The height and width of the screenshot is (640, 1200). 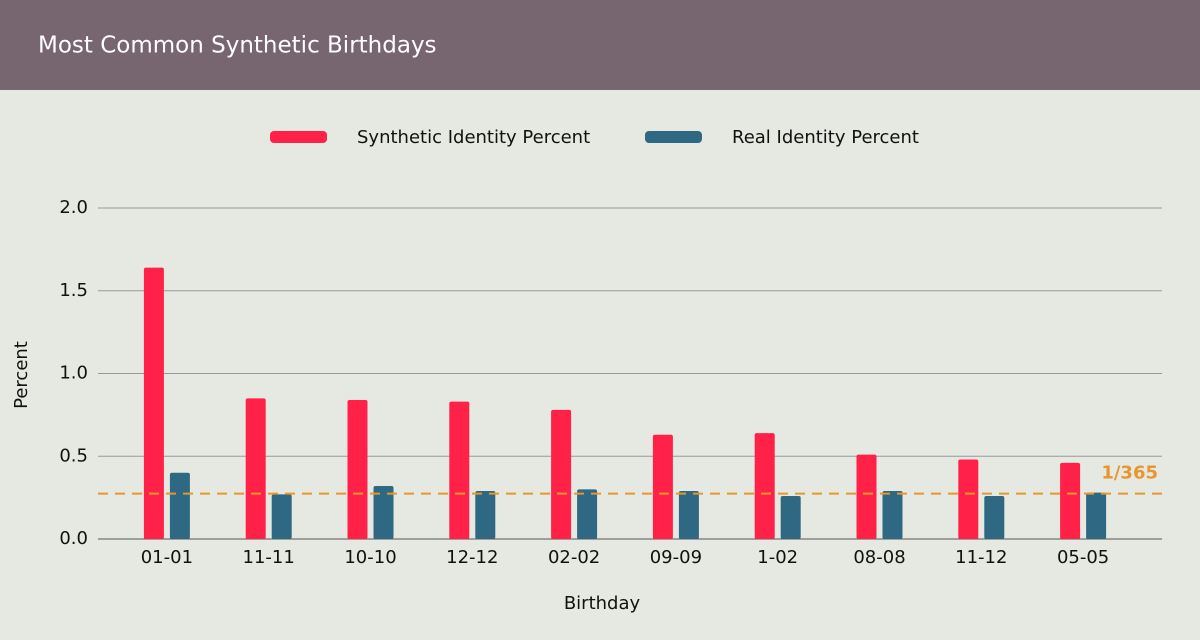 I want to click on x-tick-label: 12-12, so click(x=472, y=557).